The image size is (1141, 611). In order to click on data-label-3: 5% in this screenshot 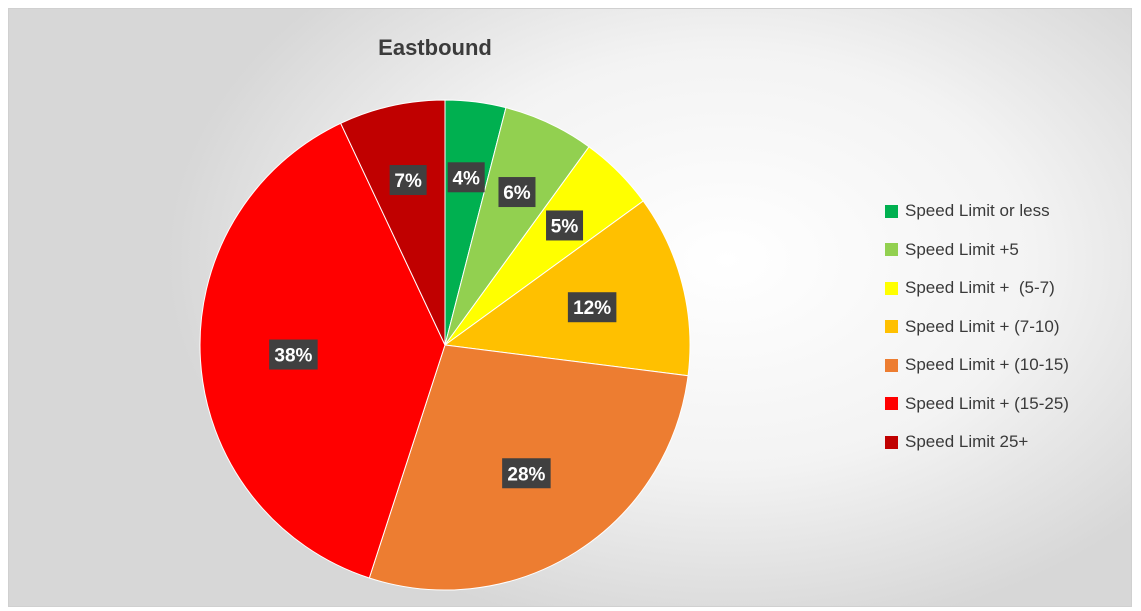, I will do `click(565, 226)`.